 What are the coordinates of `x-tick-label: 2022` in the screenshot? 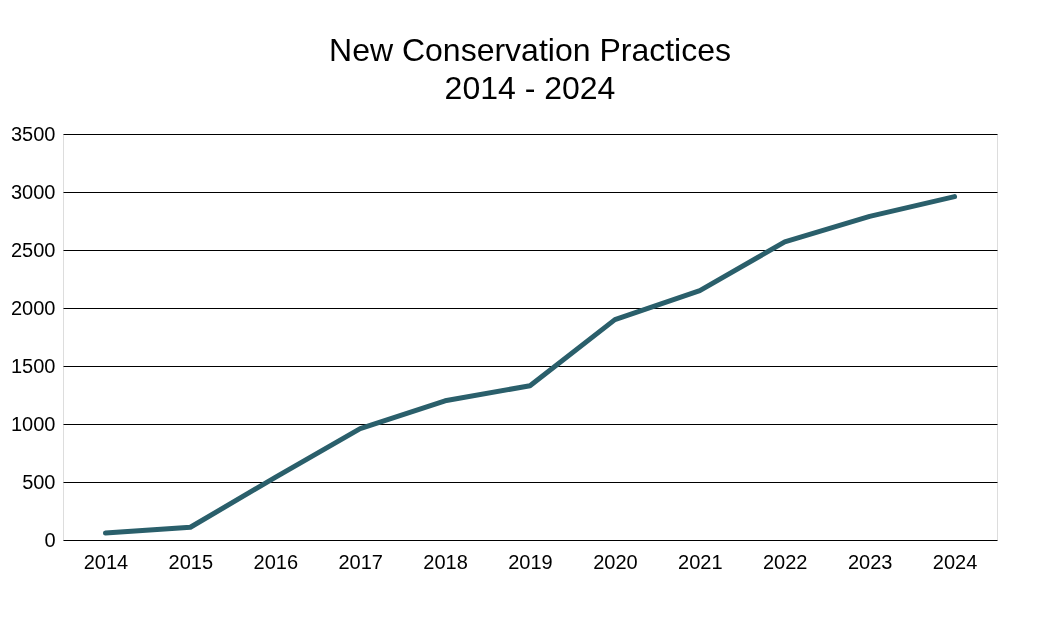 It's located at (785, 561).